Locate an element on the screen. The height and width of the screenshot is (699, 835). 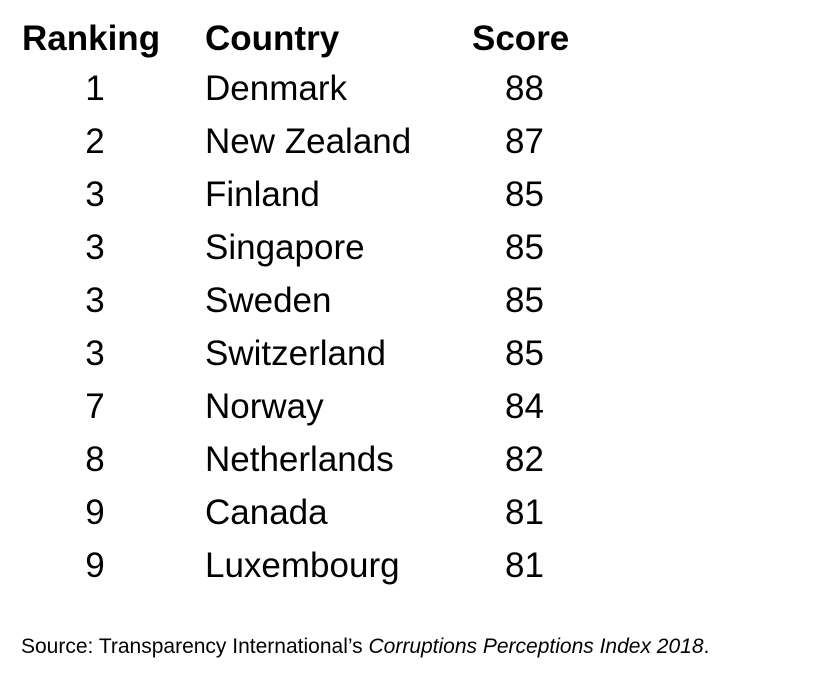
rank-cell: 8 is located at coordinates (95, 459).